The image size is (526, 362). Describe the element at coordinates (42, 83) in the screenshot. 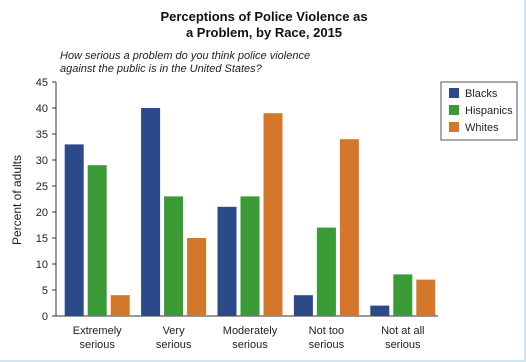

I see `y-tick-label: 45` at that location.